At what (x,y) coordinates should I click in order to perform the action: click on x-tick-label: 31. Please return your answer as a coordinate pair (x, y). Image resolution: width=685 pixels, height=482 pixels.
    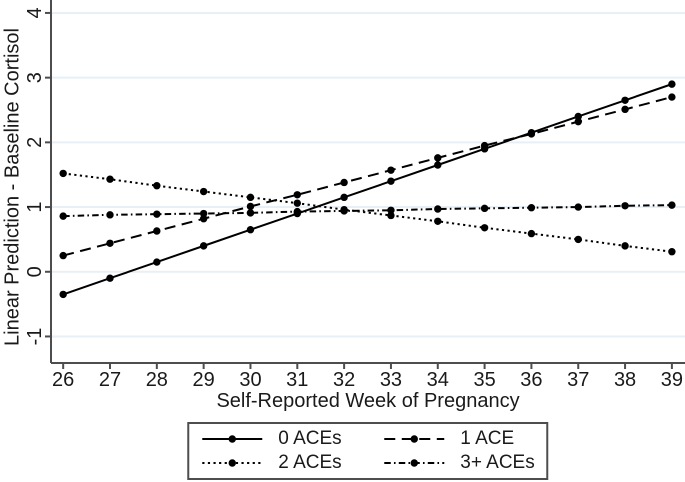
    Looking at the image, I should click on (297, 380).